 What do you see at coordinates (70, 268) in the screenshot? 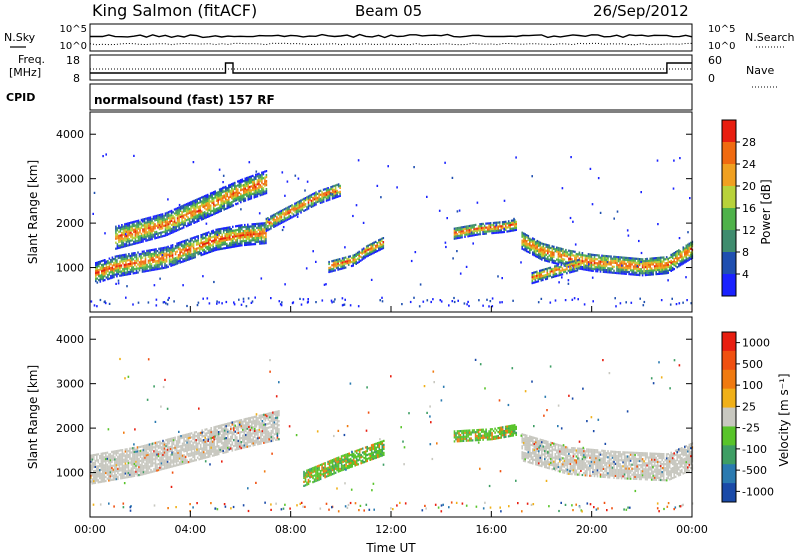
I see `power-ytick-label: 1000` at bounding box center [70, 268].